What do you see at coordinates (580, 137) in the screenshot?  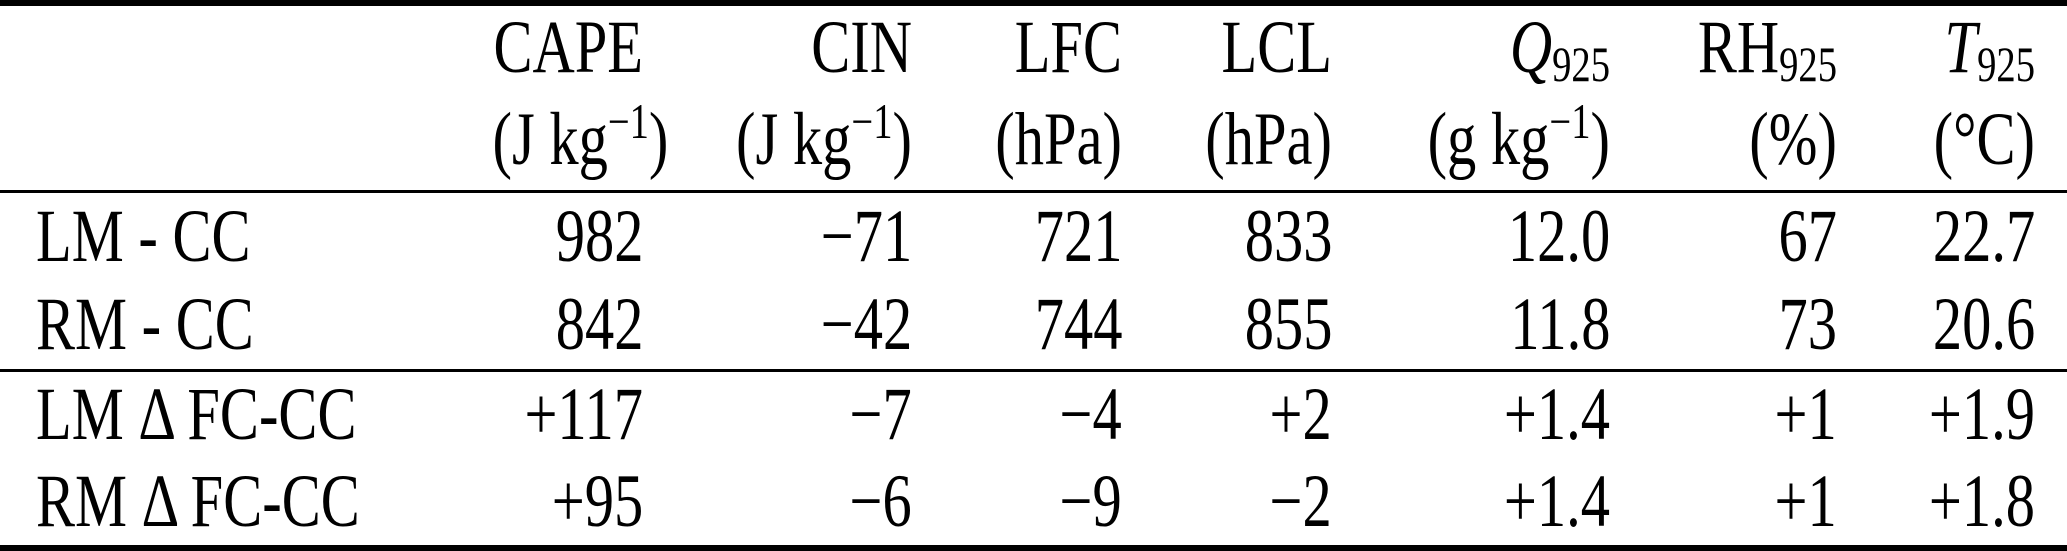 I see `col-unit-cape: (J kg−1)` at bounding box center [580, 137].